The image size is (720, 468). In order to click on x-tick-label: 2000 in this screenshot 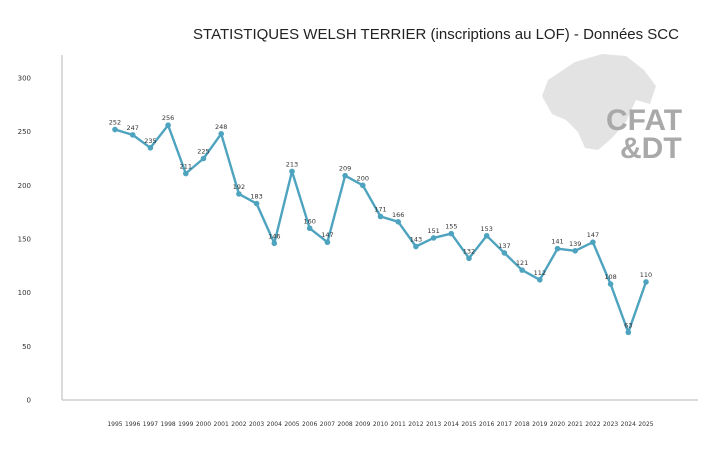, I will do `click(203, 424)`.